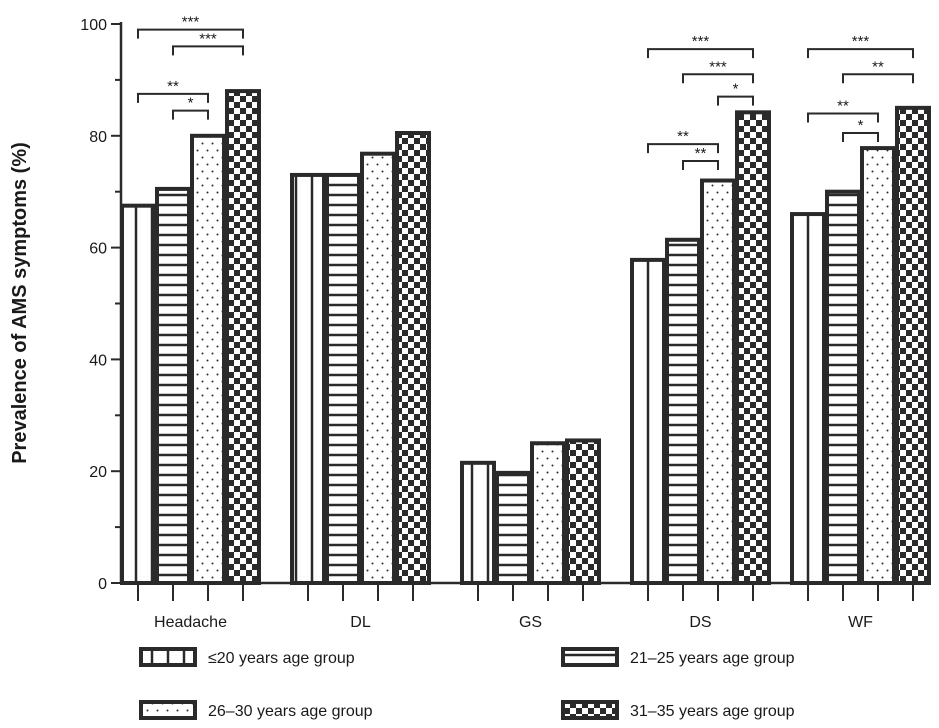 Image resolution: width=939 pixels, height=728 pixels. I want to click on category-label-dl: DL, so click(360, 622).